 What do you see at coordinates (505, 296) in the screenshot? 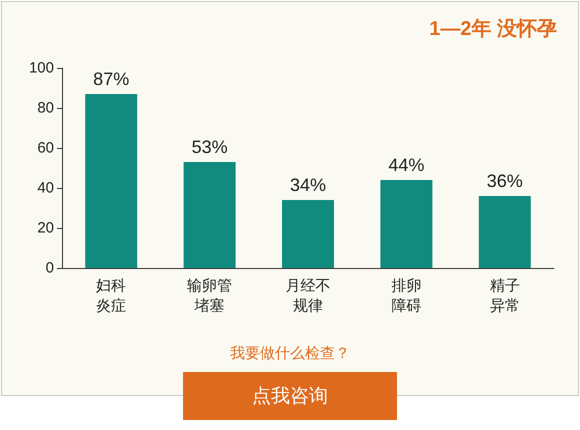
I see `x-tick-label: 精子异常` at bounding box center [505, 296].